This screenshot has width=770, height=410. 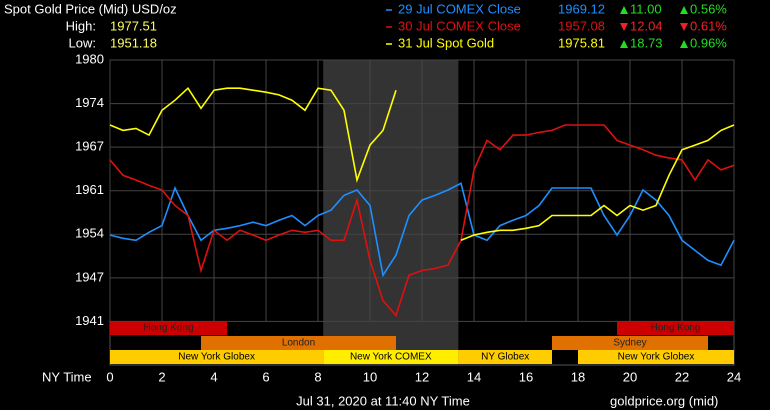 What do you see at coordinates (630, 376) in the screenshot?
I see `x-tick-label: 20` at bounding box center [630, 376].